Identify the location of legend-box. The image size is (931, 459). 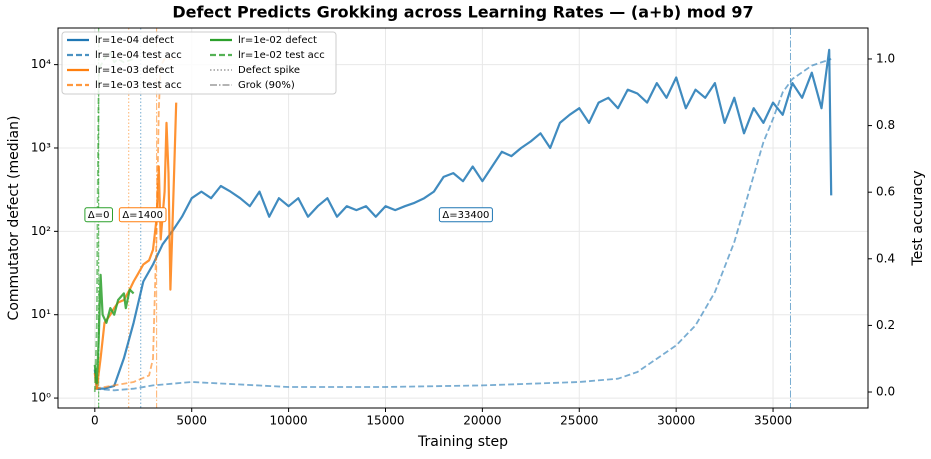
(199, 63).